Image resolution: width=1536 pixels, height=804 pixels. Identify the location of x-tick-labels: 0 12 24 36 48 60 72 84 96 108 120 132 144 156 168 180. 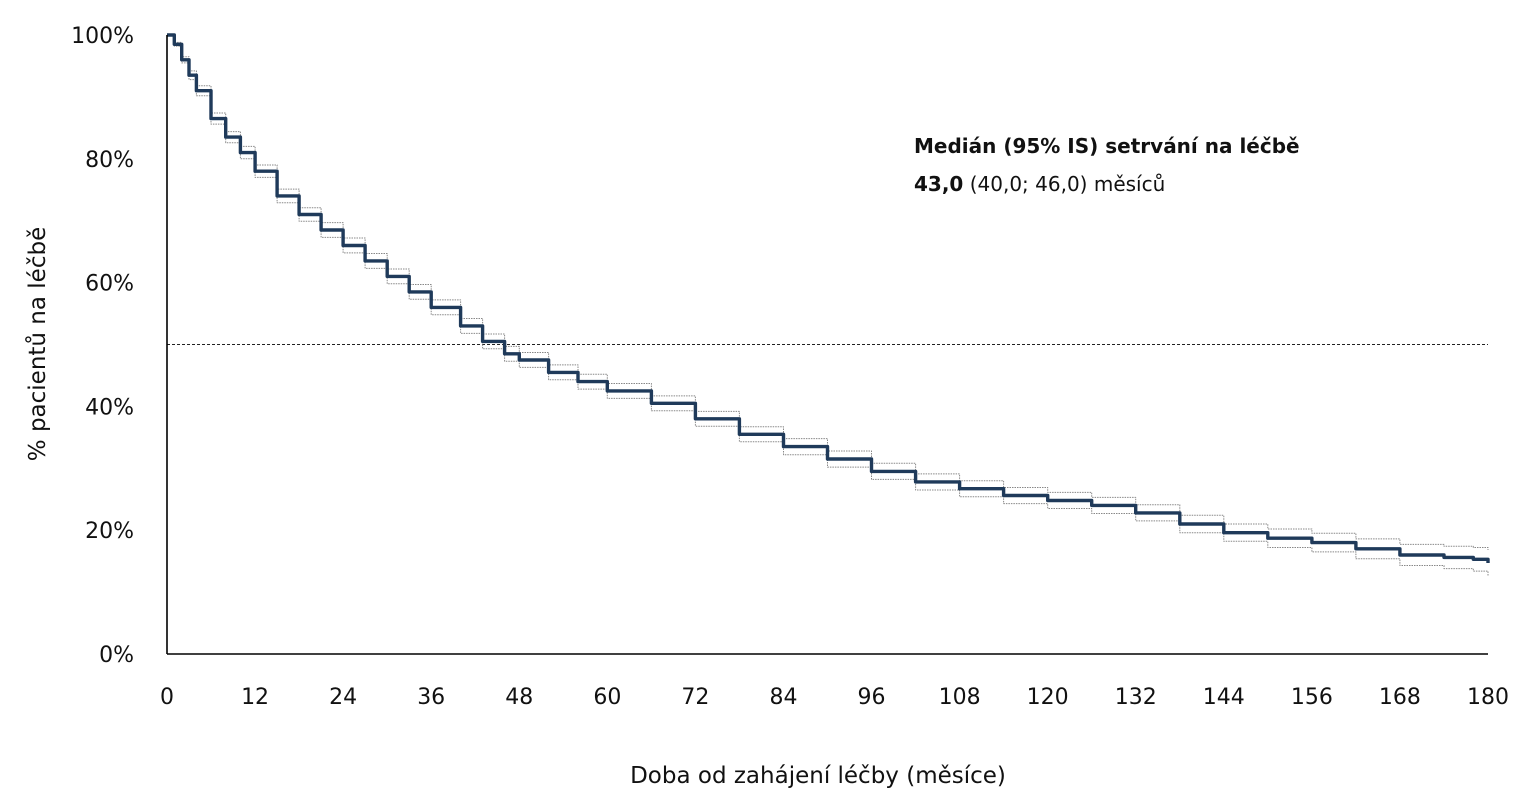
(834, 697).